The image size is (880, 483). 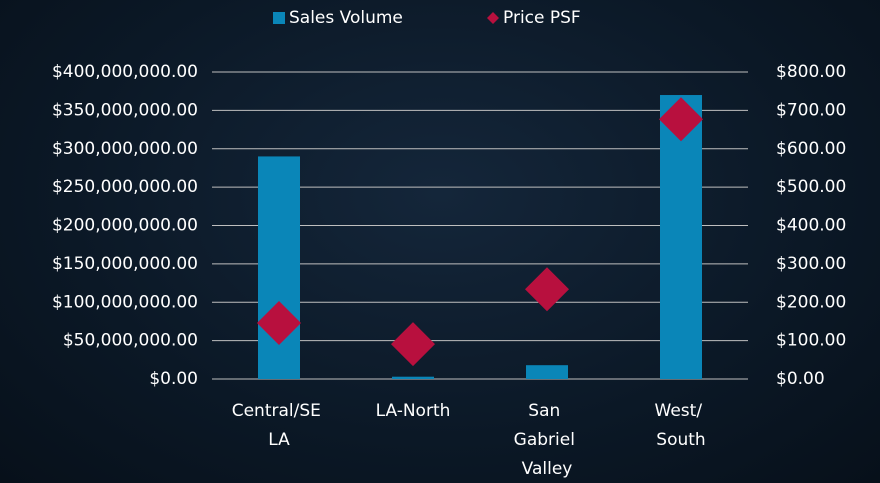 I want to click on y-tick-label: $150,000,000.00, so click(x=125, y=264).